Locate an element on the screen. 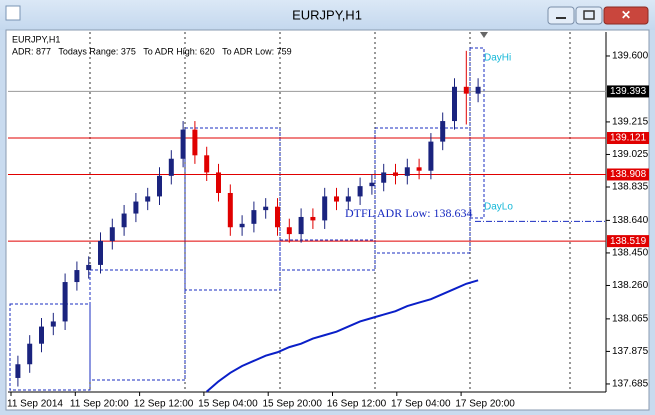 The image size is (655, 415). symbol-label: EURJPY,H1 is located at coordinates (36, 39).